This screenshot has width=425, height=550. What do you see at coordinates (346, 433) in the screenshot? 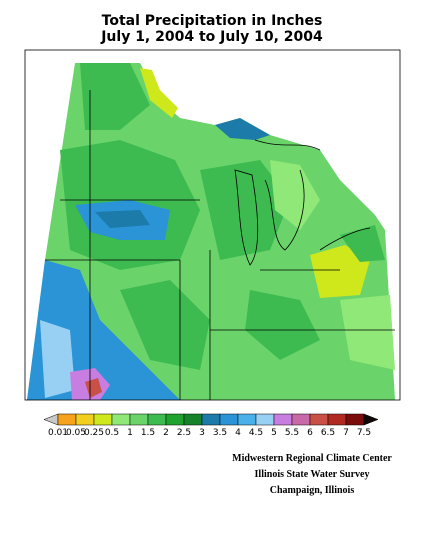
I see `legend-label: 7` at bounding box center [346, 433].